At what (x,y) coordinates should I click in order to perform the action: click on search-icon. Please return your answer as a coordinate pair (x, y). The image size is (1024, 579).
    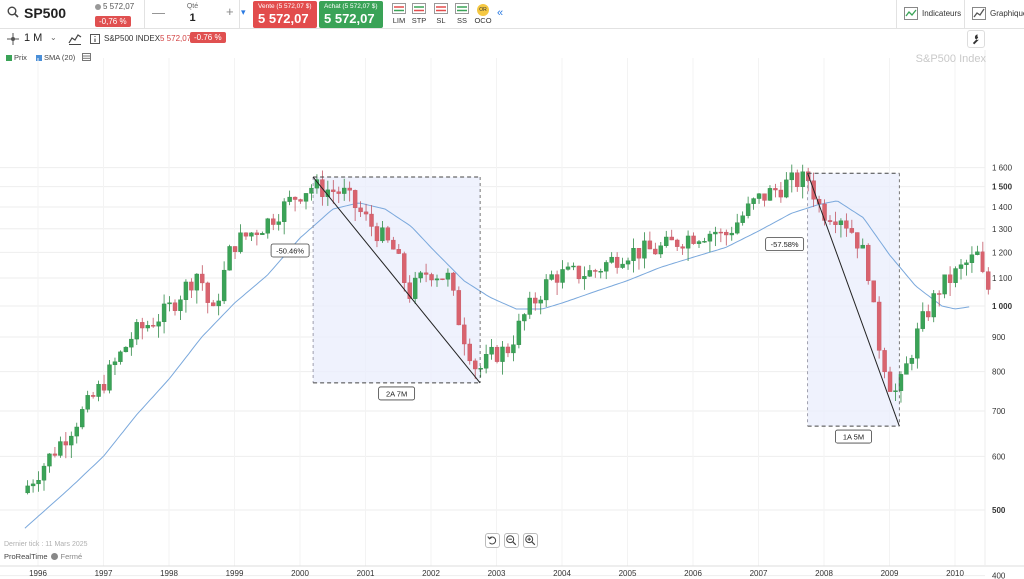
    Looking at the image, I should click on (13, 12).